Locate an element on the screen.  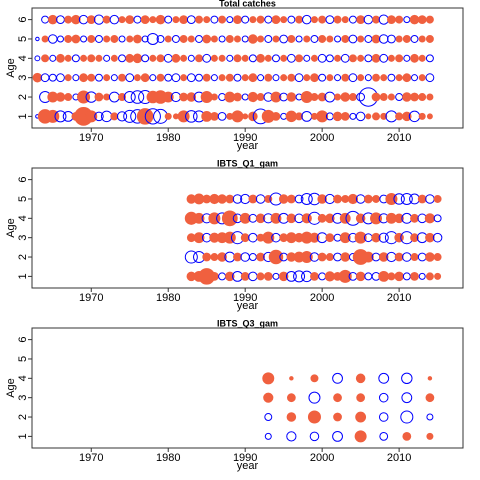
chart-title: IBTS_Q3_gam is located at coordinates (247, 323).